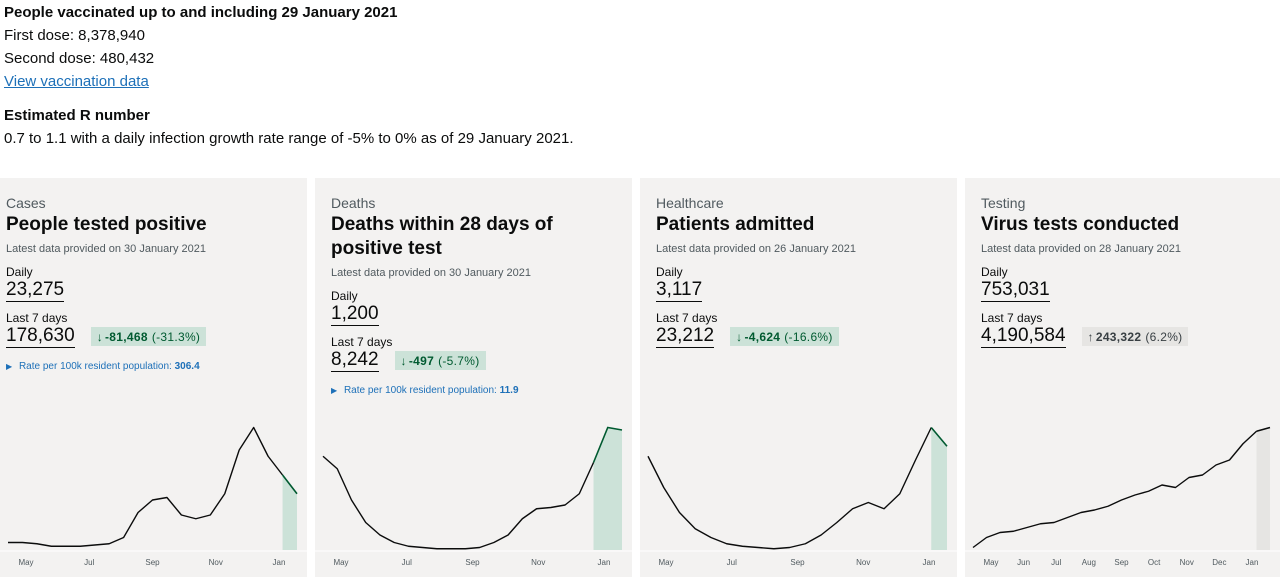 The image size is (1280, 577). I want to click on second-dose-text: Second dose: 480,432, so click(79, 58).